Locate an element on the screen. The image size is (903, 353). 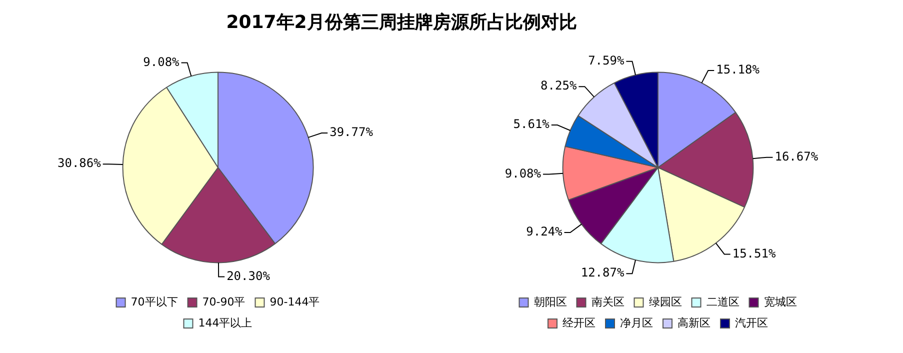
data-label: 15.51% is located at coordinates (754, 253).